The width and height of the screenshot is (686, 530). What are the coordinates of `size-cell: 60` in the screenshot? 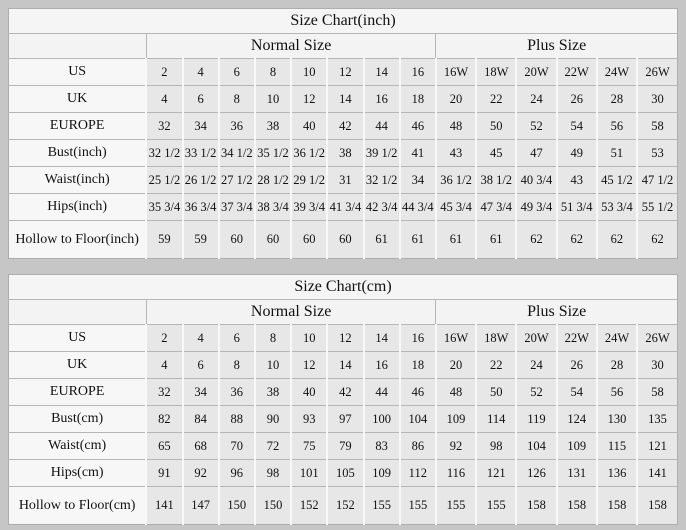 It's located at (236, 239).